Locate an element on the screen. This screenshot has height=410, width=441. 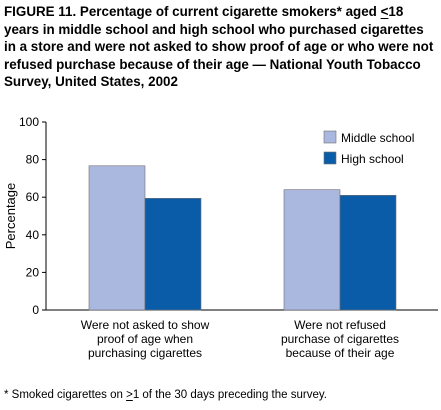
y-tick-label: 20 is located at coordinates (33, 272).